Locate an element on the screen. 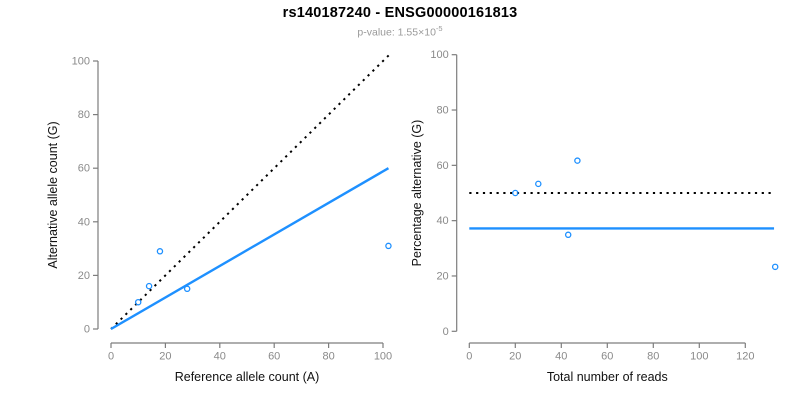 This screenshot has height=400, width=800. allele-counts-panel-y-tick-label: 20 is located at coordinates (84, 276).